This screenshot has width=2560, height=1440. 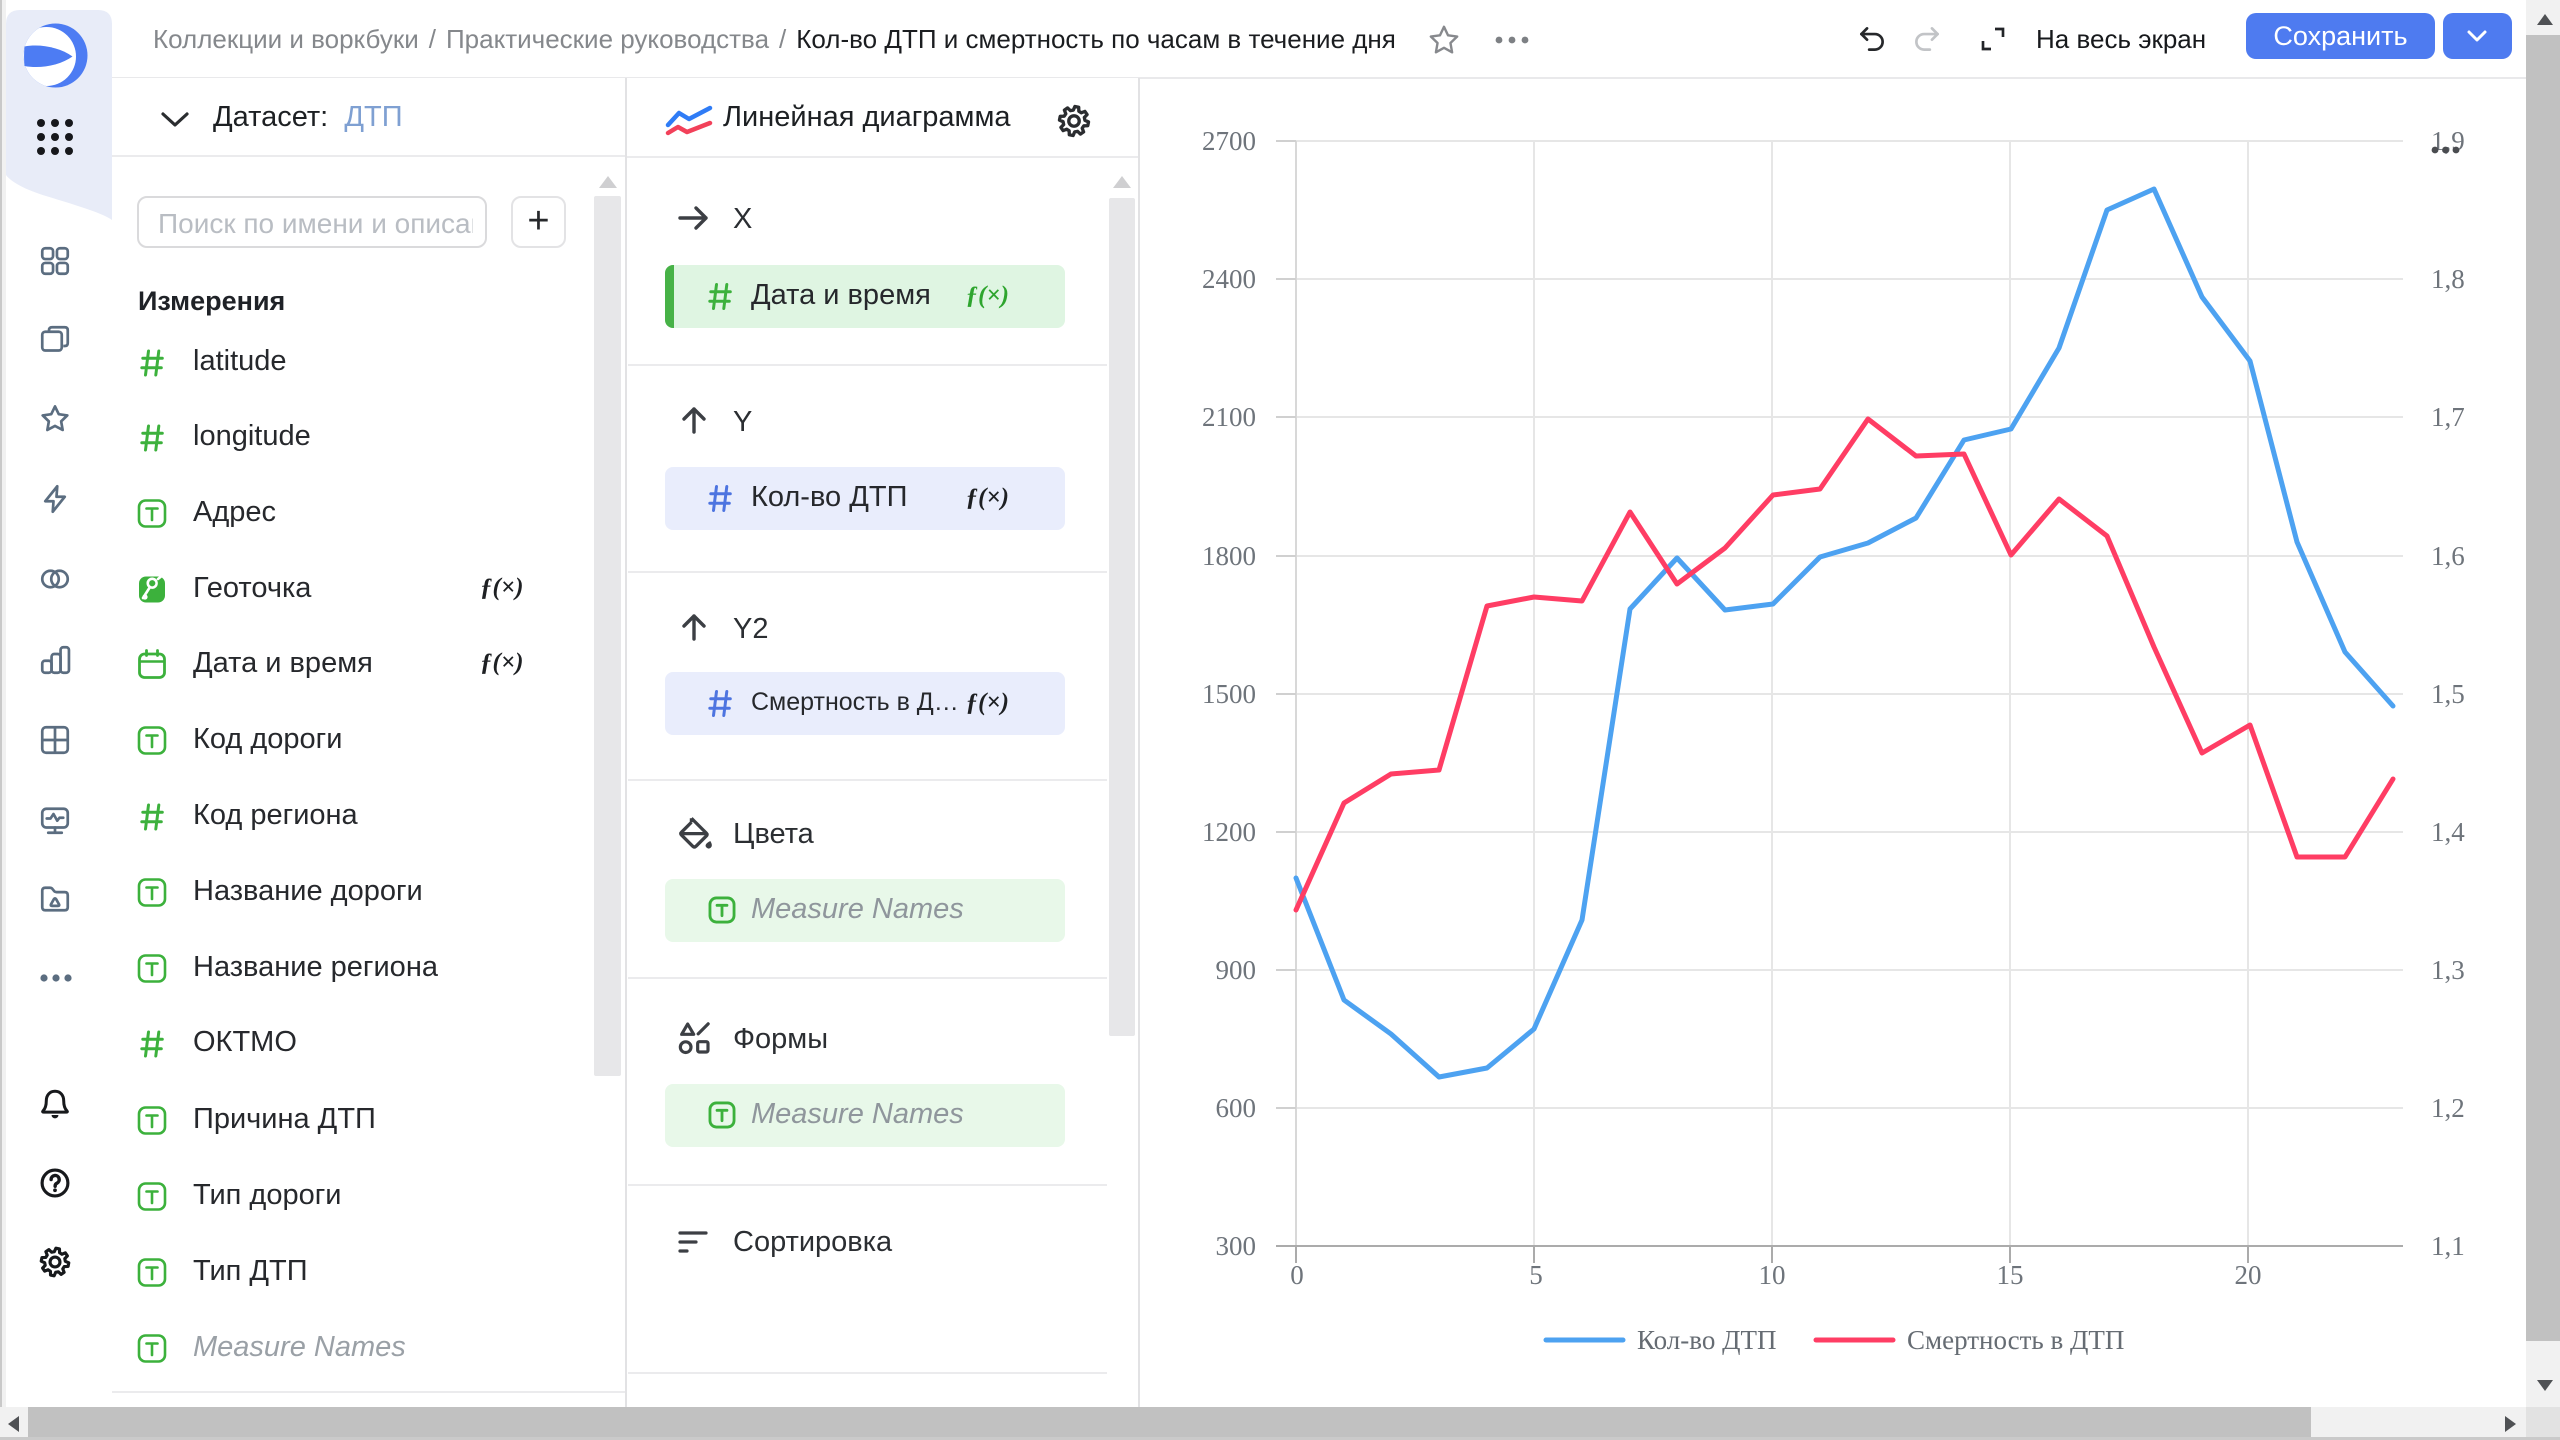 I want to click on svg-text: 2100, so click(x=1229, y=417).